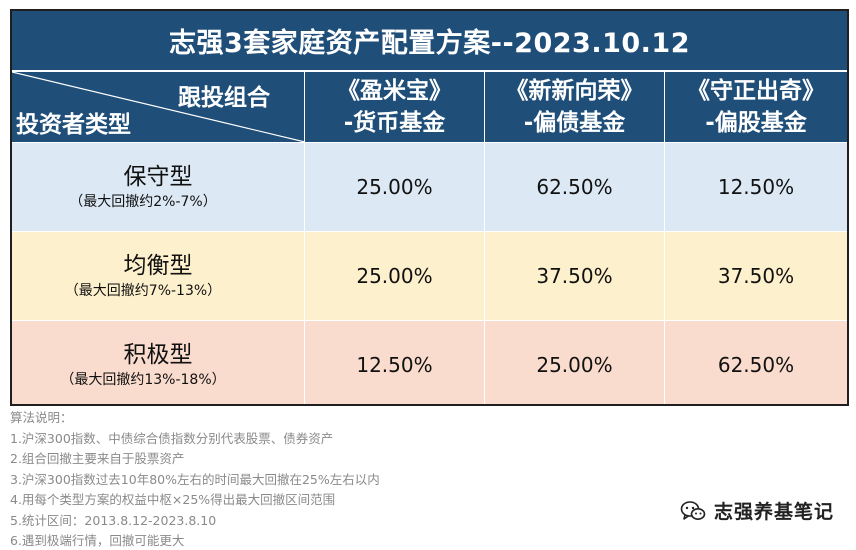  Describe the element at coordinates (224, 98) in the screenshot. I see `portfolio-header-label: 跟投组合` at that location.